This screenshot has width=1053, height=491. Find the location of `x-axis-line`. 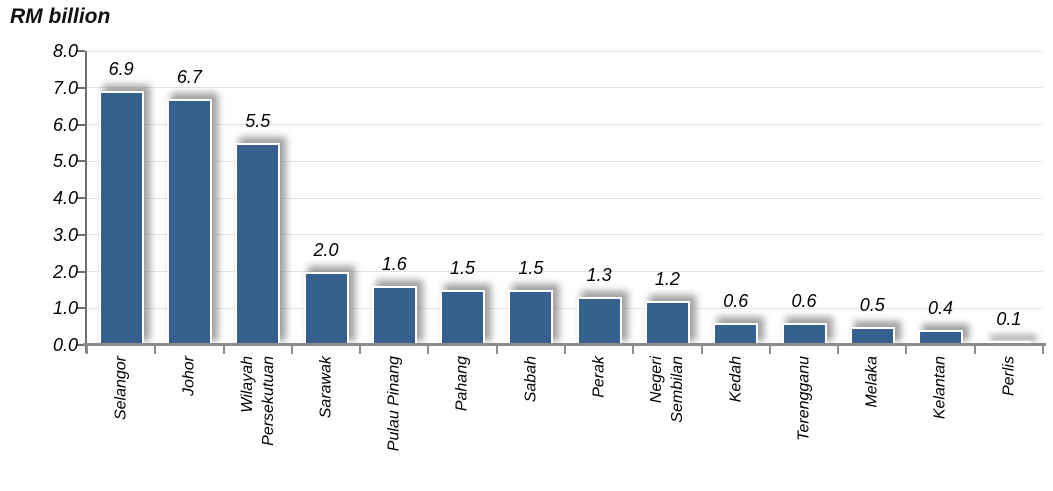

x-axis-line is located at coordinates (564, 344).